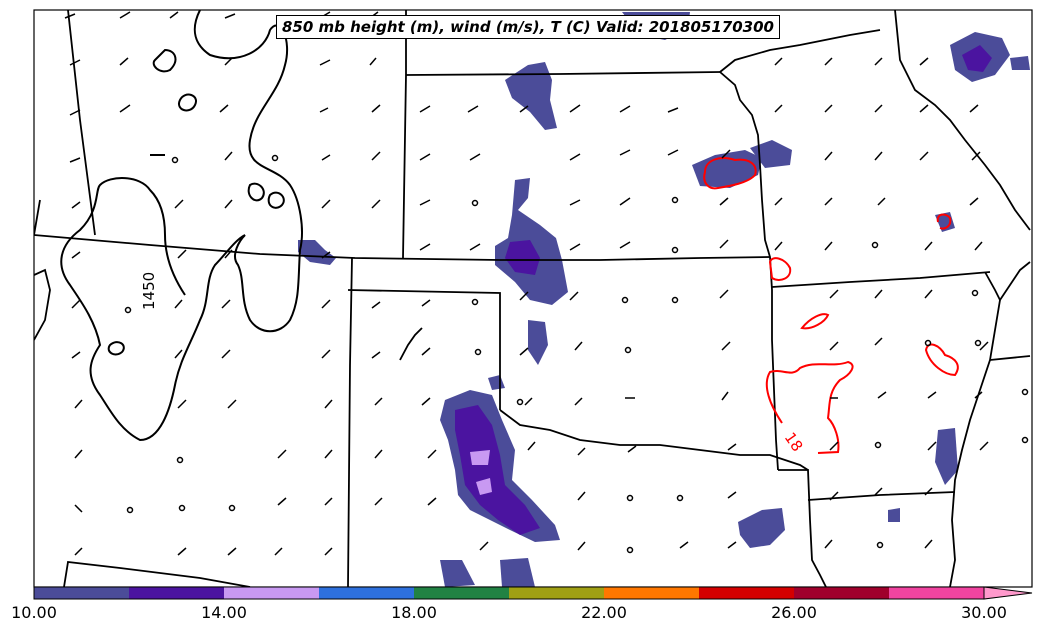  What do you see at coordinates (149, 291) in the screenshot?
I see `height-contour-label: 1450` at bounding box center [149, 291].